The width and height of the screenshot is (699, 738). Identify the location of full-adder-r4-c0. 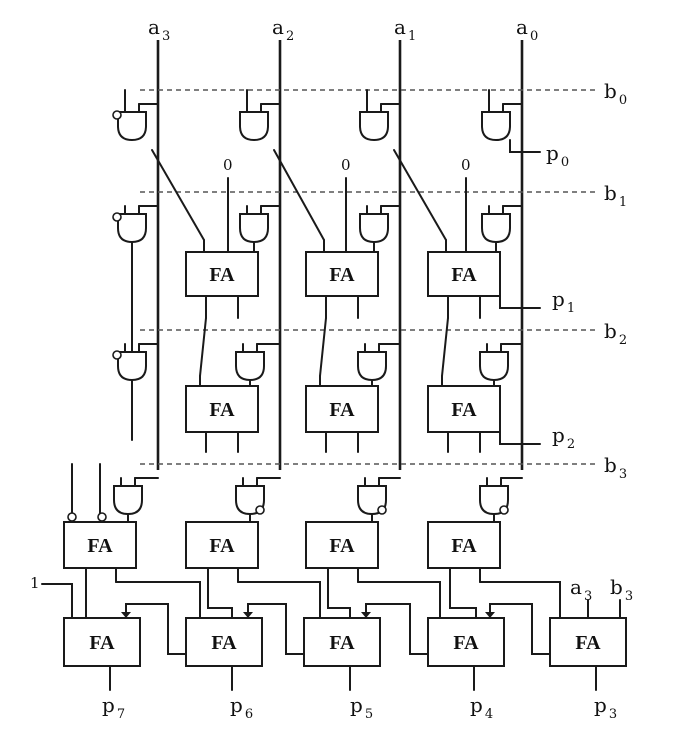
(102, 642).